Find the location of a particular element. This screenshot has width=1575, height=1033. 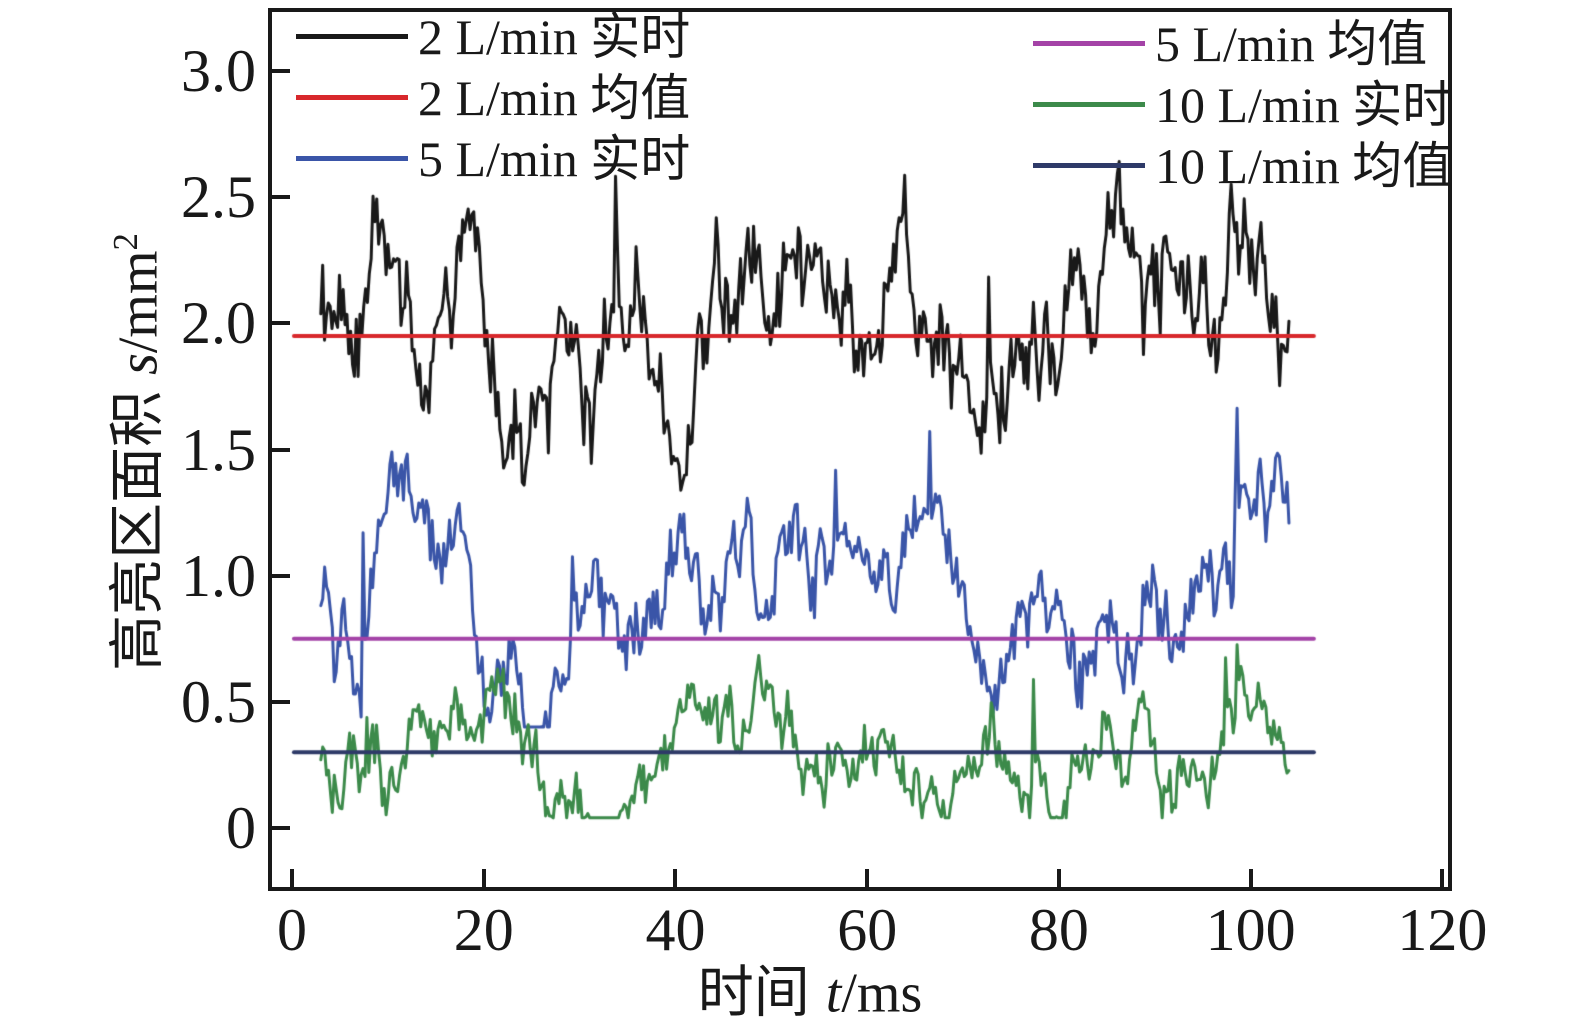

x-axis-label: 时间 t/ms is located at coordinates (810, 988).